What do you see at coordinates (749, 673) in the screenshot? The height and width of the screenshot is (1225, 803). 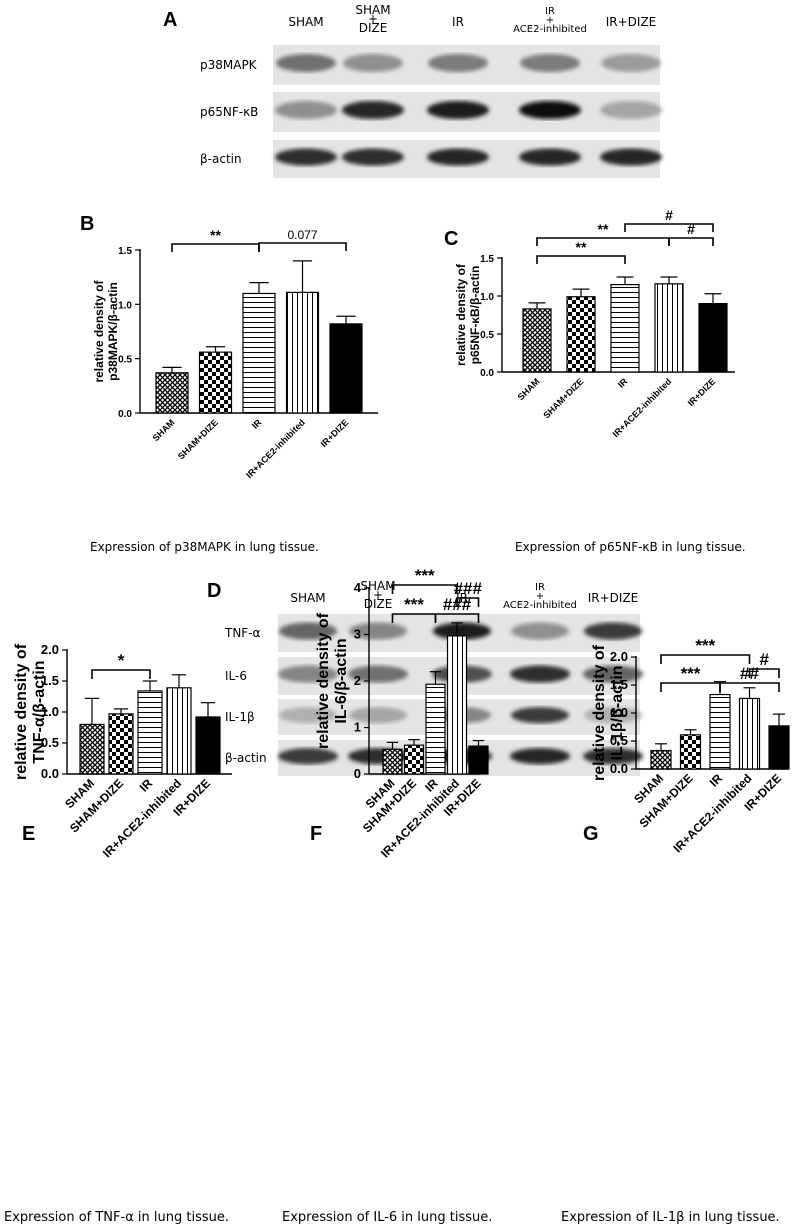 I see `significance-label: ##` at bounding box center [749, 673].